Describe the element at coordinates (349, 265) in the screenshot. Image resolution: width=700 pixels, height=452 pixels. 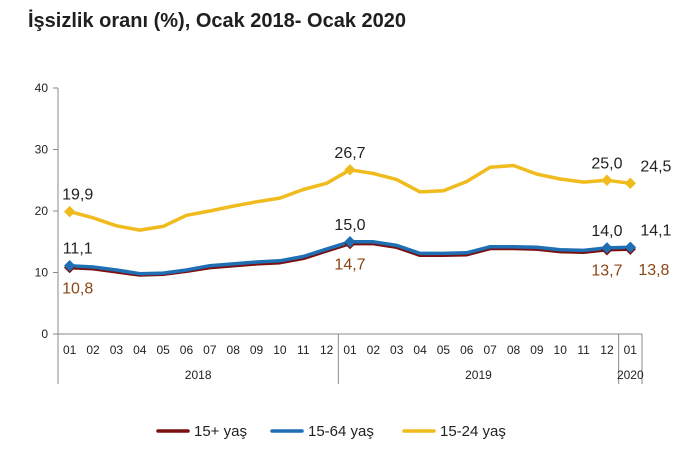
I see `data-label: 14,7` at that location.